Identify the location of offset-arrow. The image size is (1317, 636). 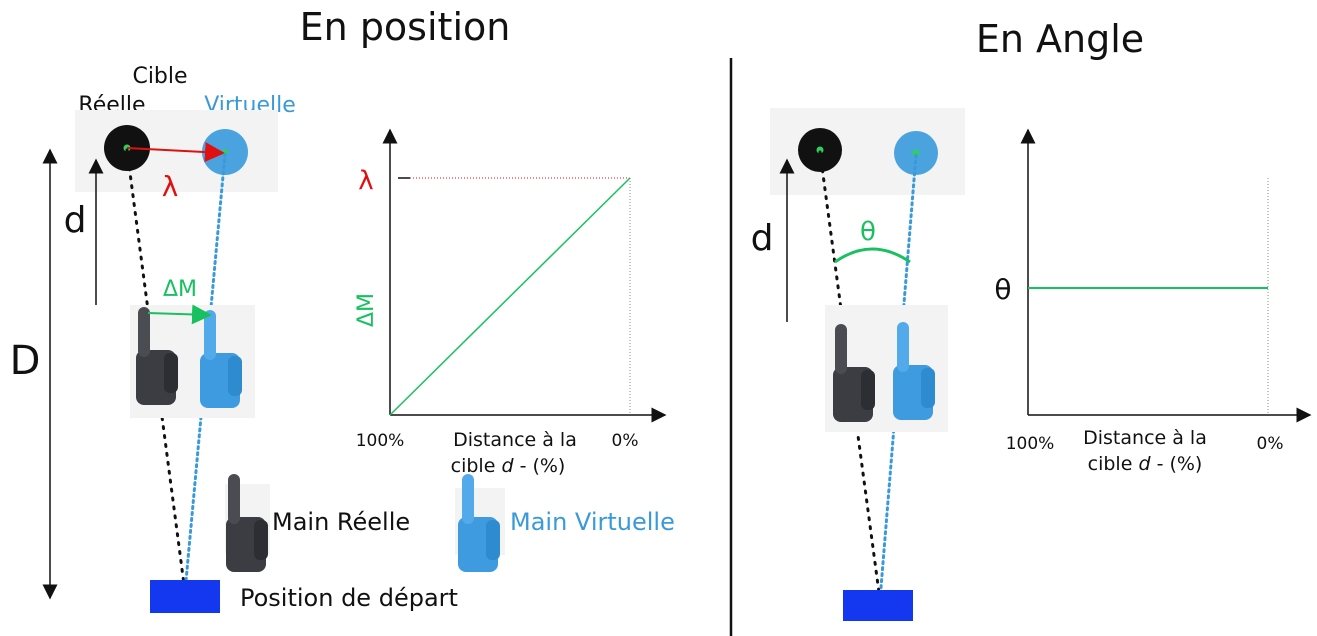
(175, 152).